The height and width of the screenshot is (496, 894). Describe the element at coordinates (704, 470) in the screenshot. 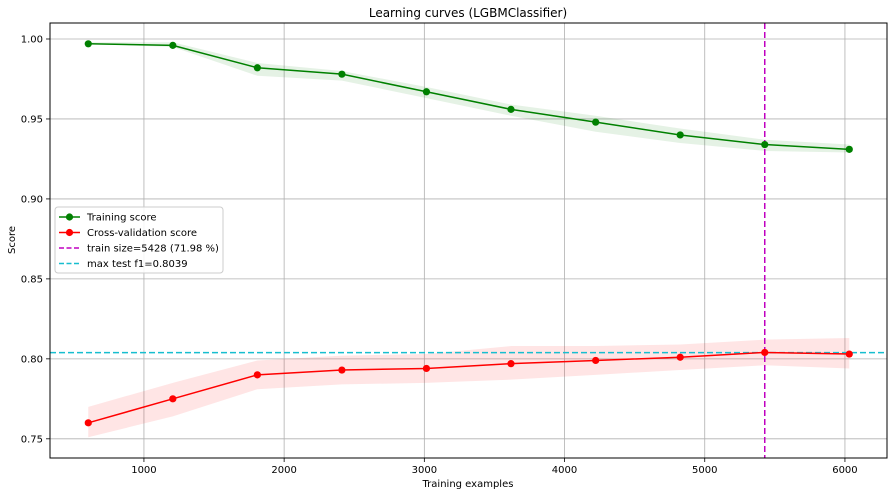

I see `x-tick-label: 5000` at that location.